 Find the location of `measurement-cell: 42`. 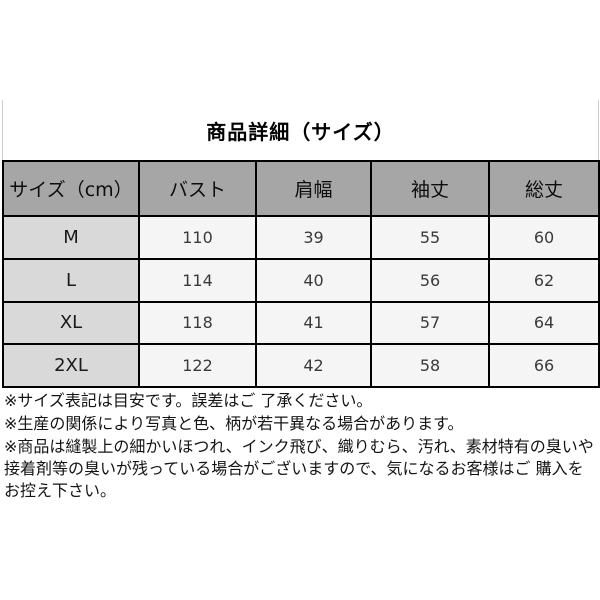

measurement-cell: 42 is located at coordinates (313, 365).